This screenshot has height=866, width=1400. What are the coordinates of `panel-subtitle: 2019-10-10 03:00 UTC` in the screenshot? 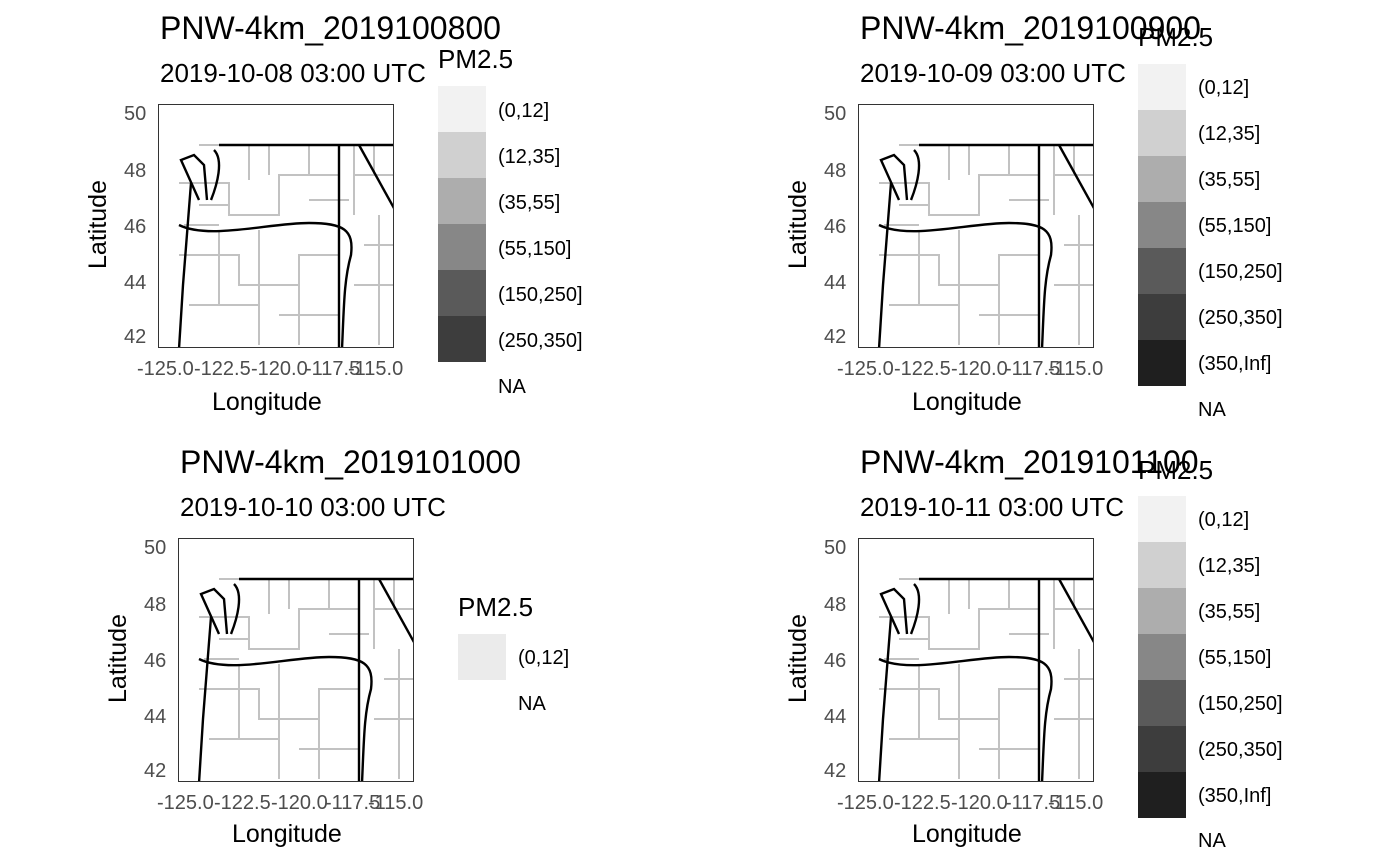 It's located at (313, 507).